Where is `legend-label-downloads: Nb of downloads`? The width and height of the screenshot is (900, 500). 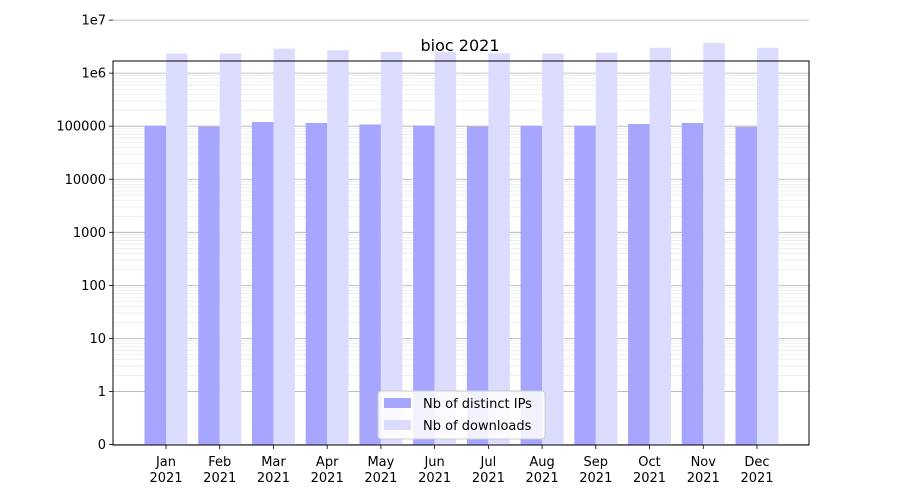
legend-label-downloads: Nb of downloads is located at coordinates (477, 426).